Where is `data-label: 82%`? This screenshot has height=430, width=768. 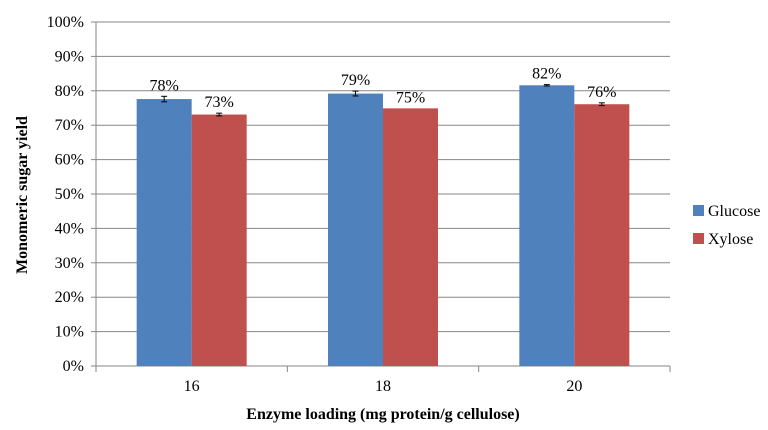 data-label: 82% is located at coordinates (546, 74).